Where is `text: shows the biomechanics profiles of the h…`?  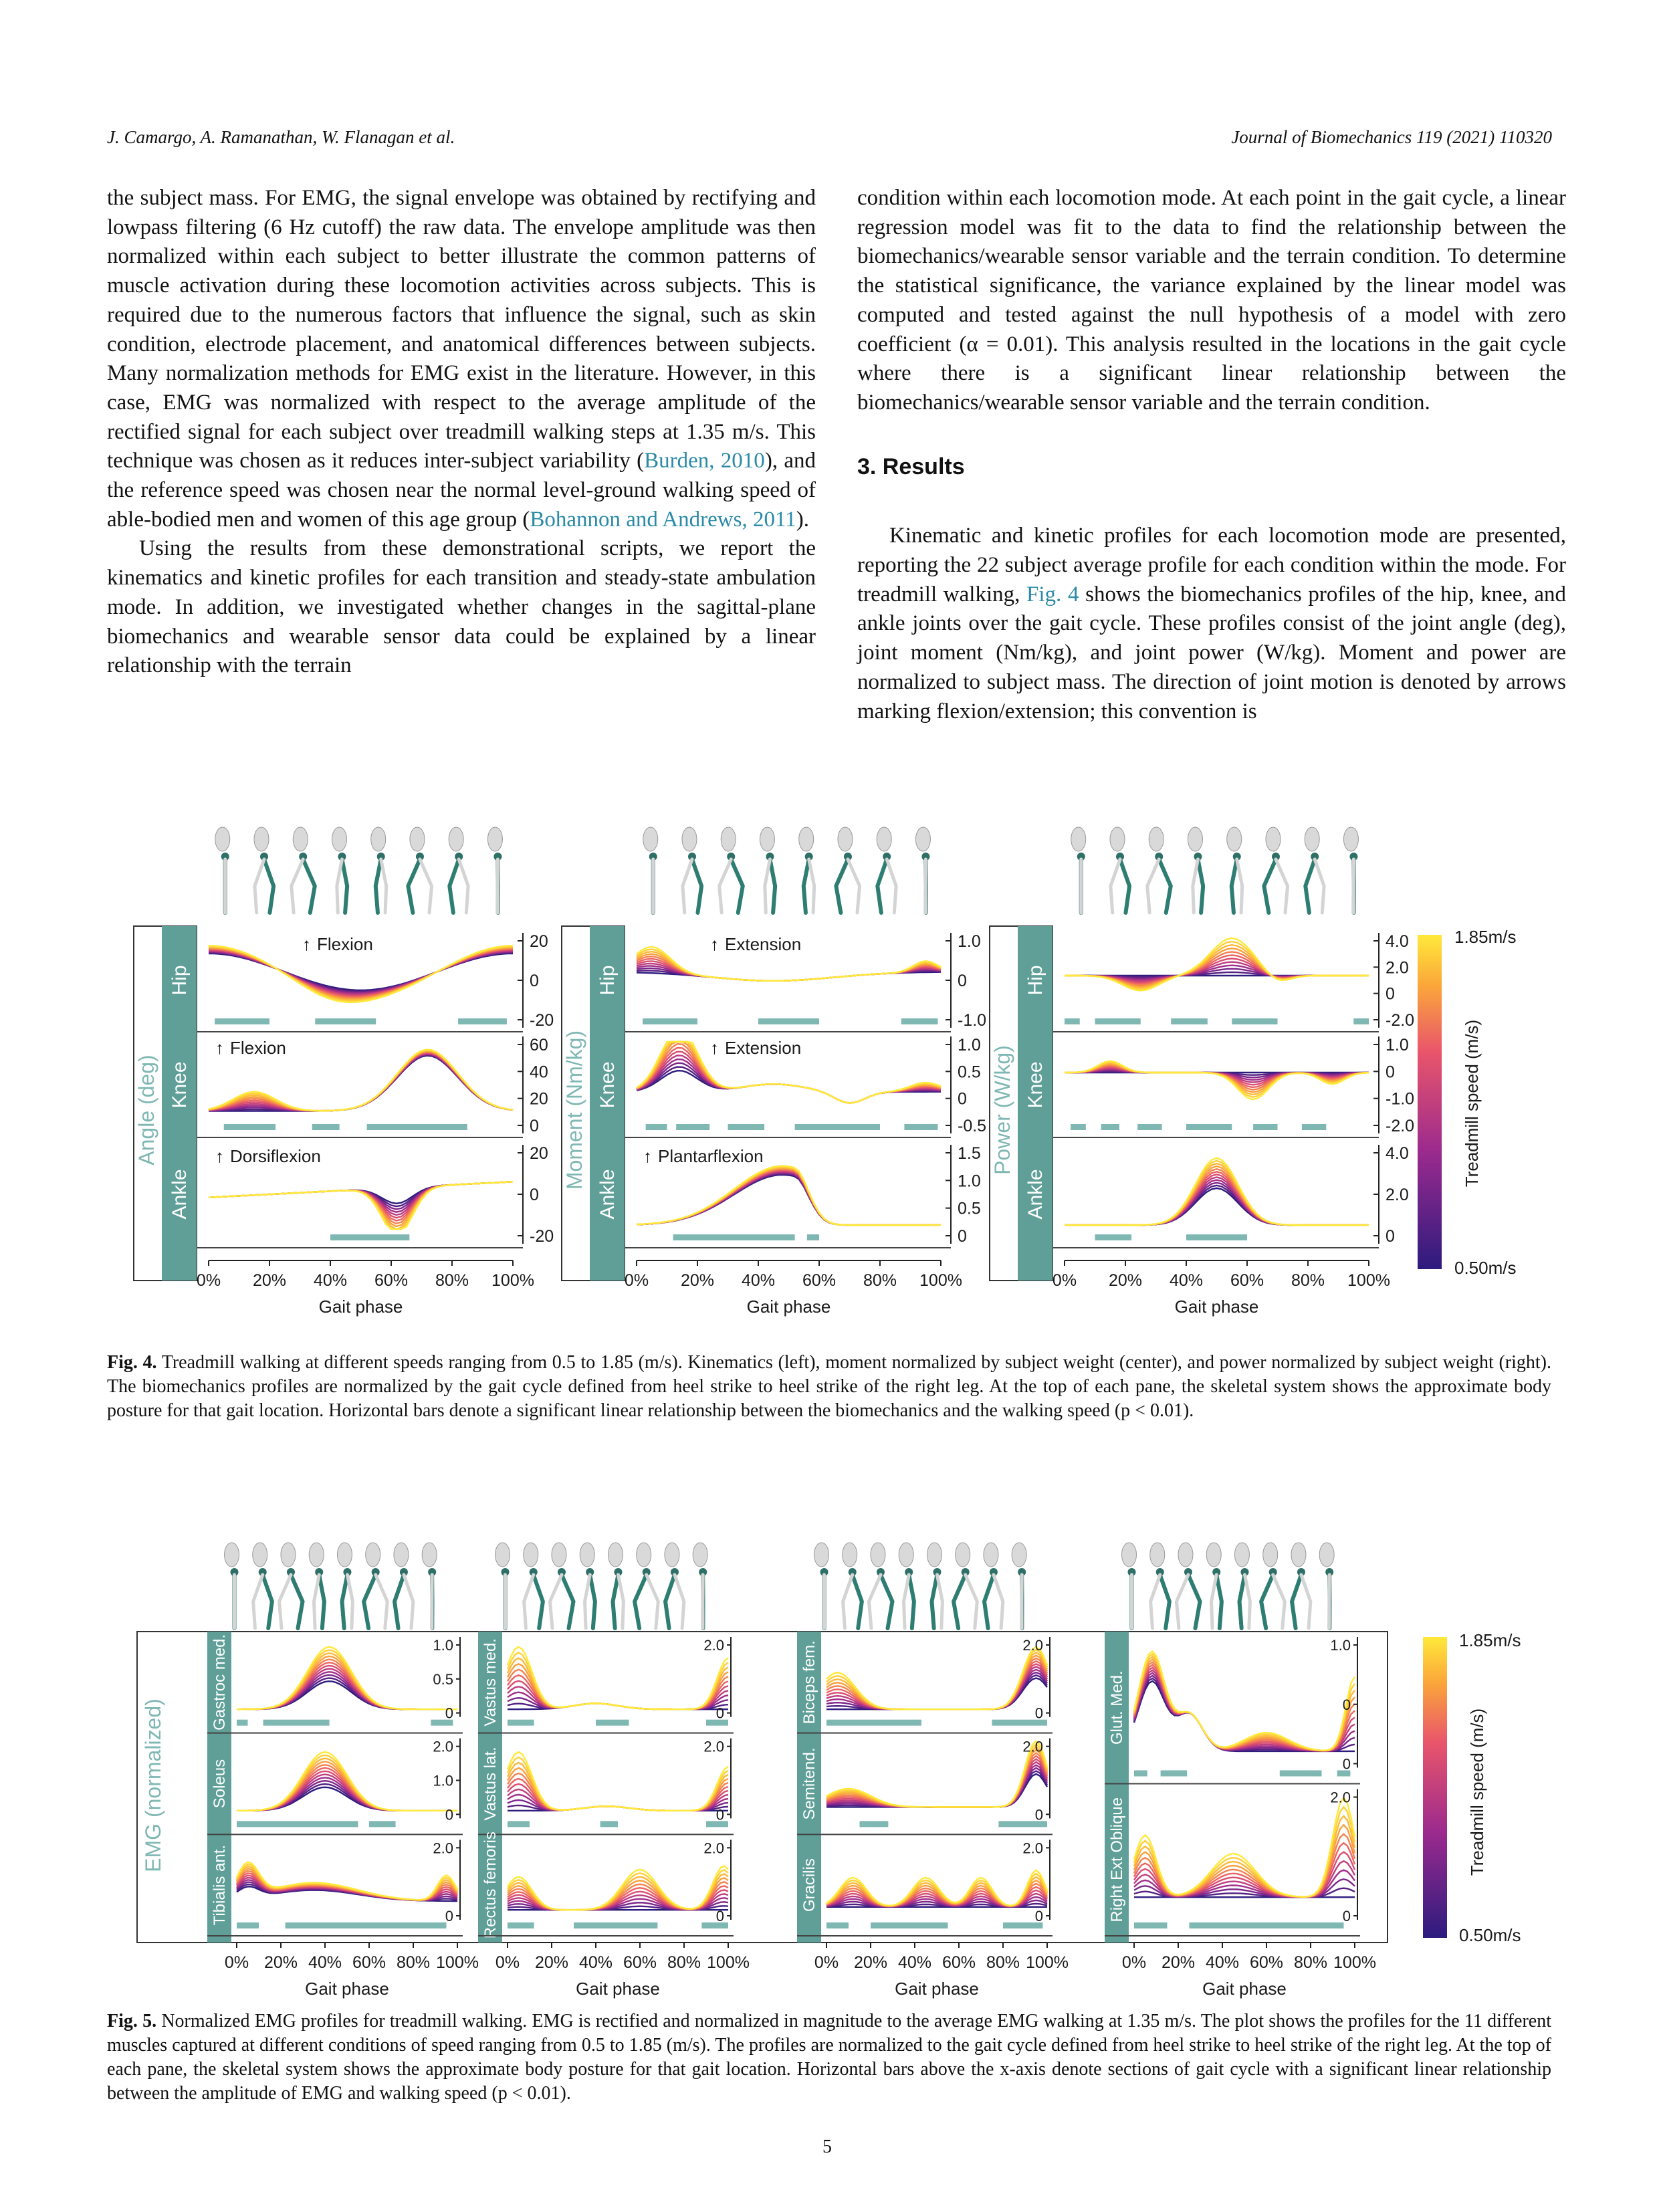
text: shows the biomechanics profiles of the h… is located at coordinates (1211, 653).